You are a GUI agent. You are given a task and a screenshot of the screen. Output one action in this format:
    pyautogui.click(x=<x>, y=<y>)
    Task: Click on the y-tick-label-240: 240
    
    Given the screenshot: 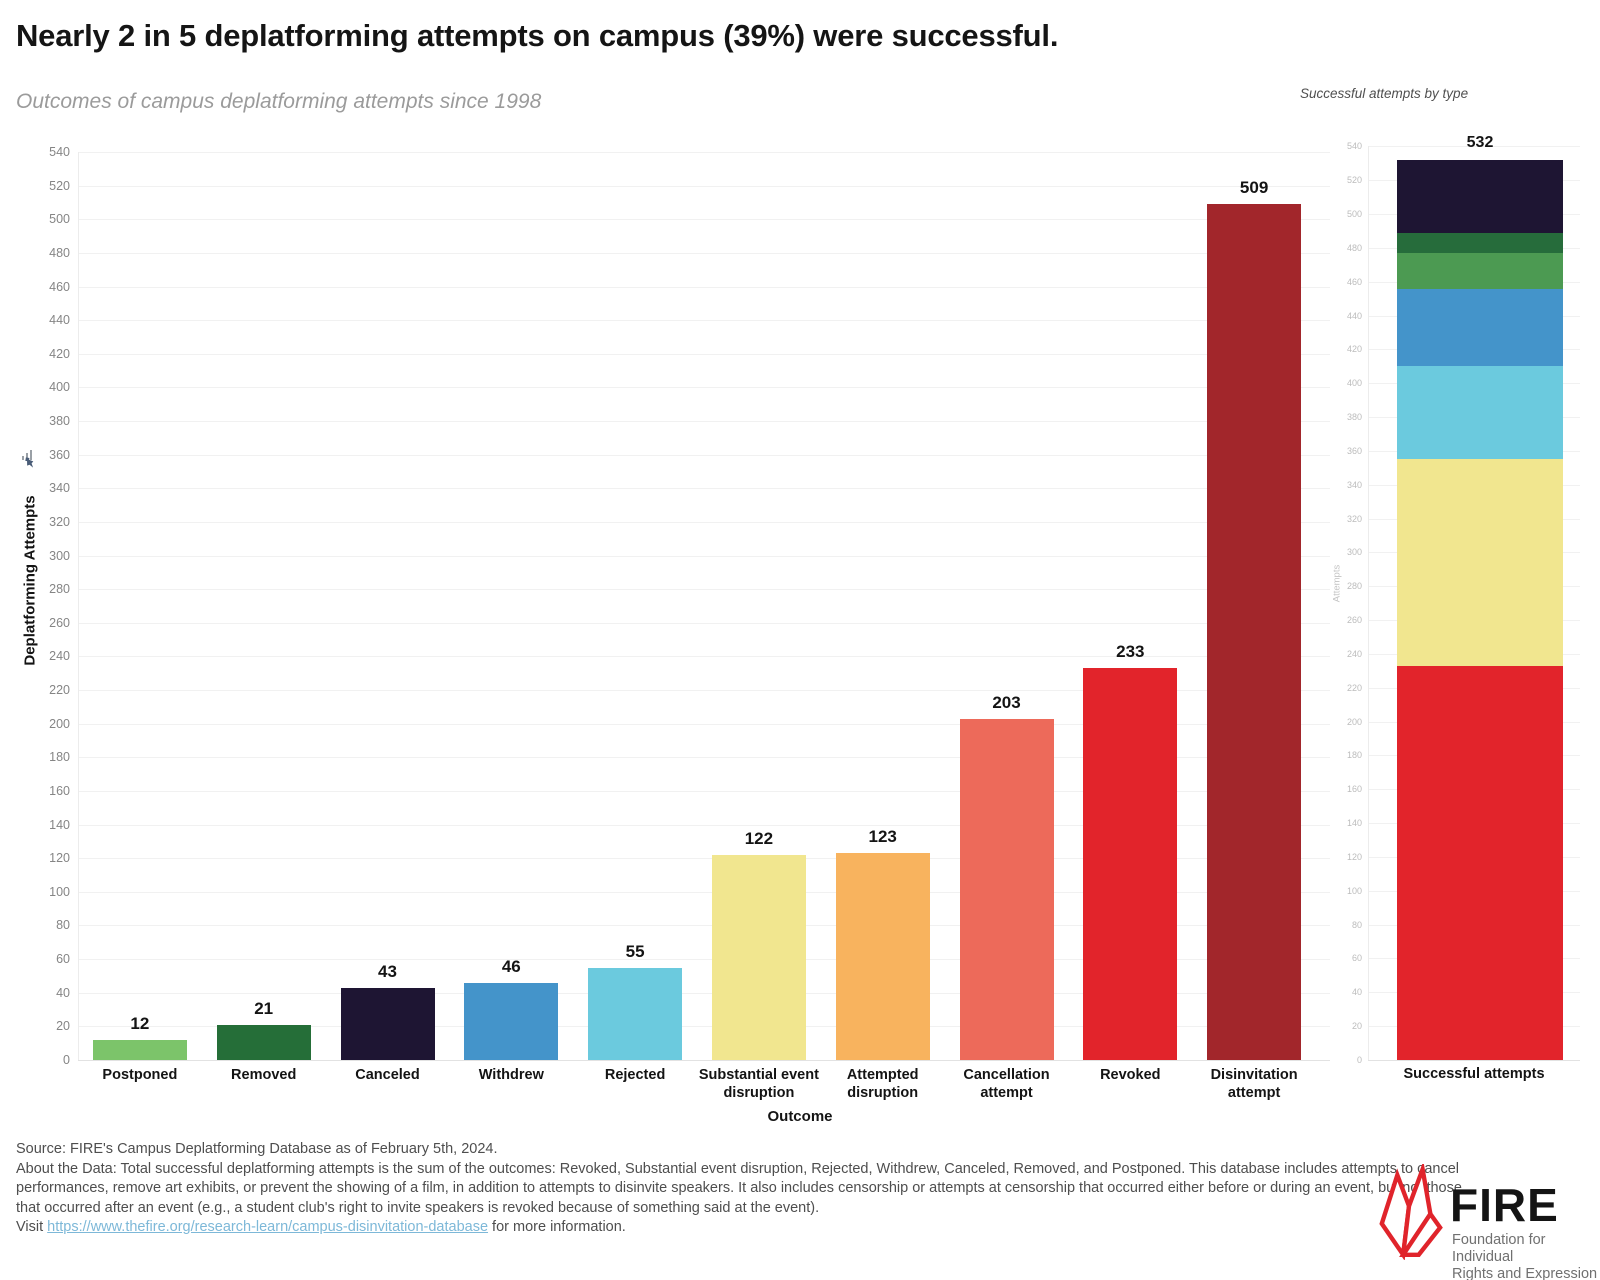 What is the action you would take?
    pyautogui.click(x=59, y=656)
    